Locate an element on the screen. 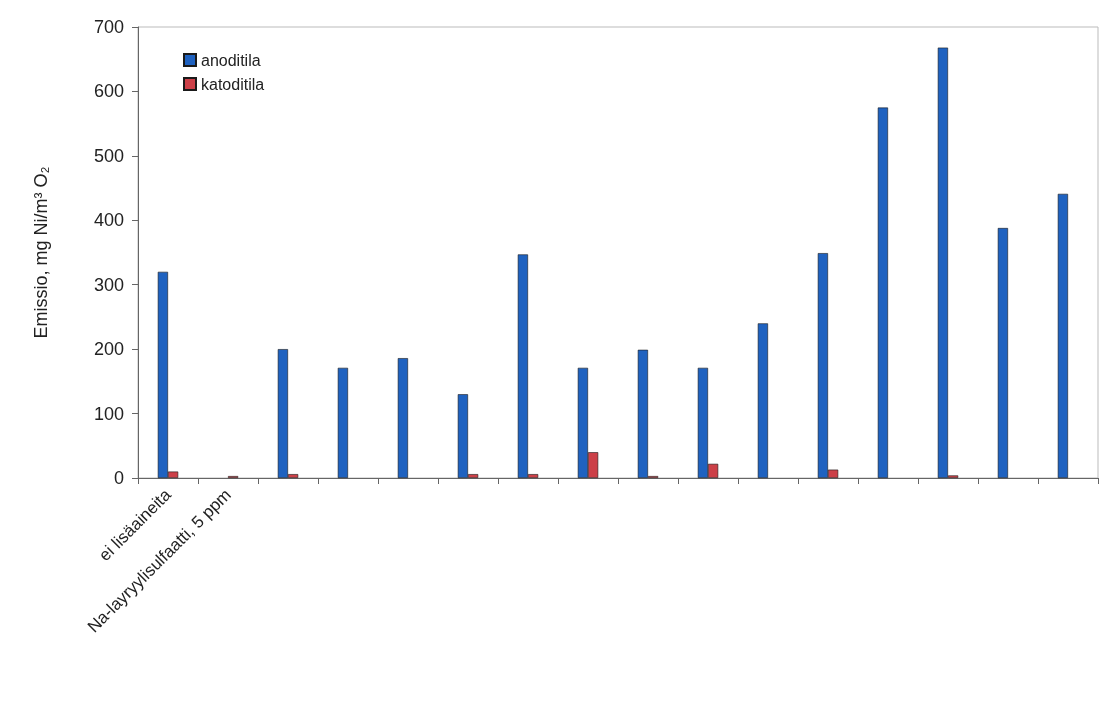 The image size is (1108, 713). y-axis-title: Emissio, mg Ni/m³ O₂ is located at coordinates (41, 252).